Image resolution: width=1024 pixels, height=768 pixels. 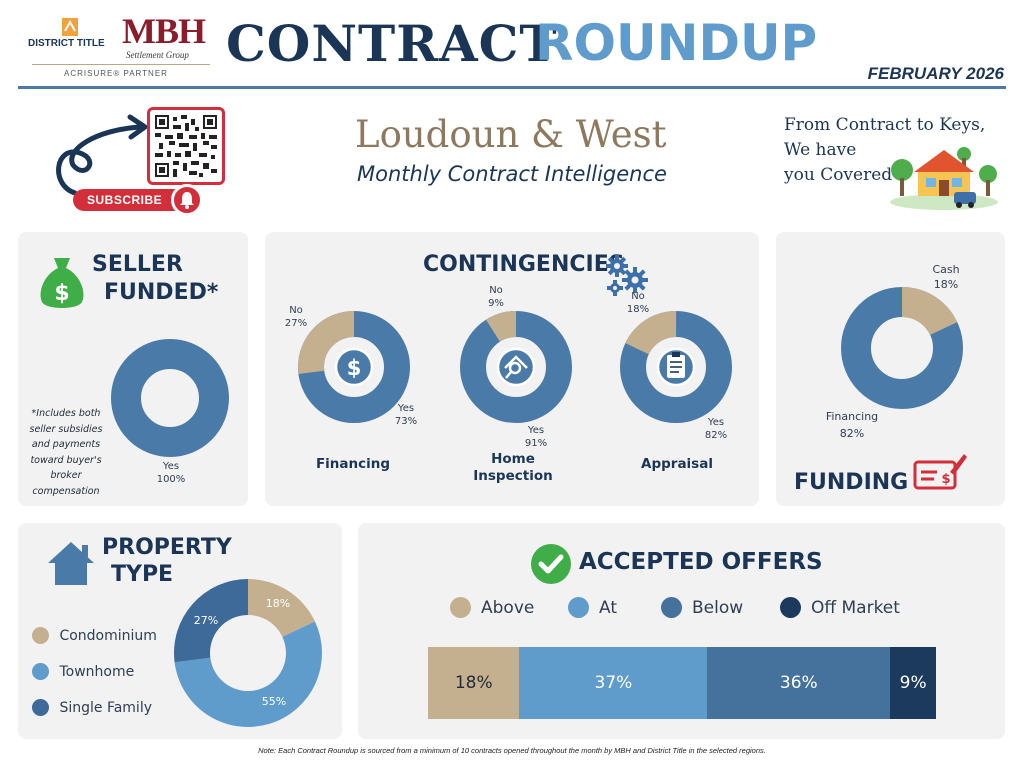 I want to click on financing-yes-text: Yes, so click(x=406, y=408).